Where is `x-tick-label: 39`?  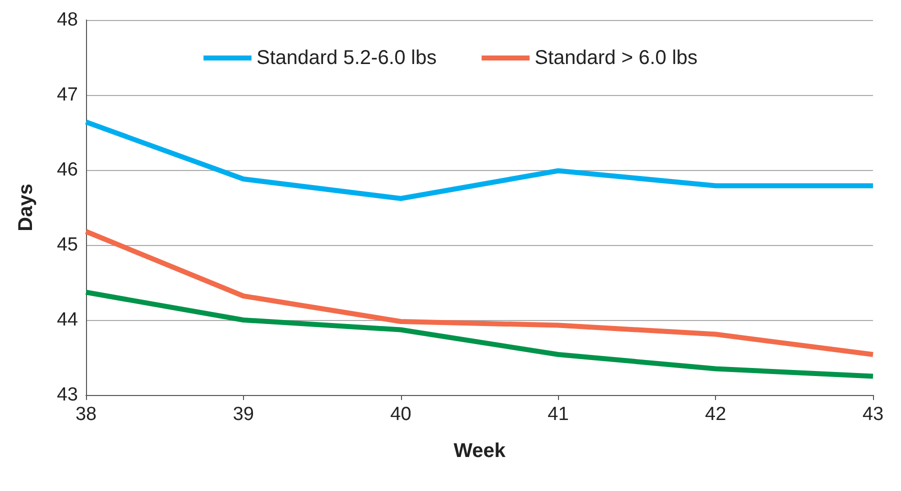 x-tick-label: 39 is located at coordinates (243, 414).